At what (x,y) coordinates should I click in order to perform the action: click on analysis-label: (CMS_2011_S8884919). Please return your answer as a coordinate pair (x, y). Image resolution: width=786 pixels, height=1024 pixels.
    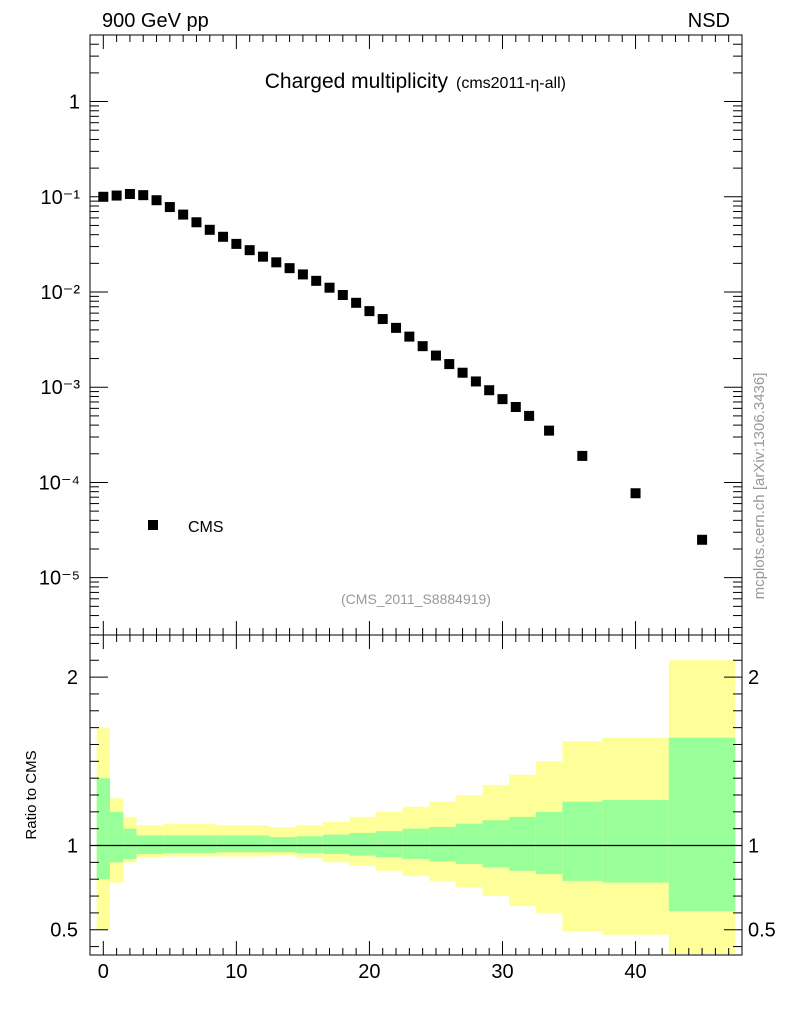
    Looking at the image, I should click on (416, 599).